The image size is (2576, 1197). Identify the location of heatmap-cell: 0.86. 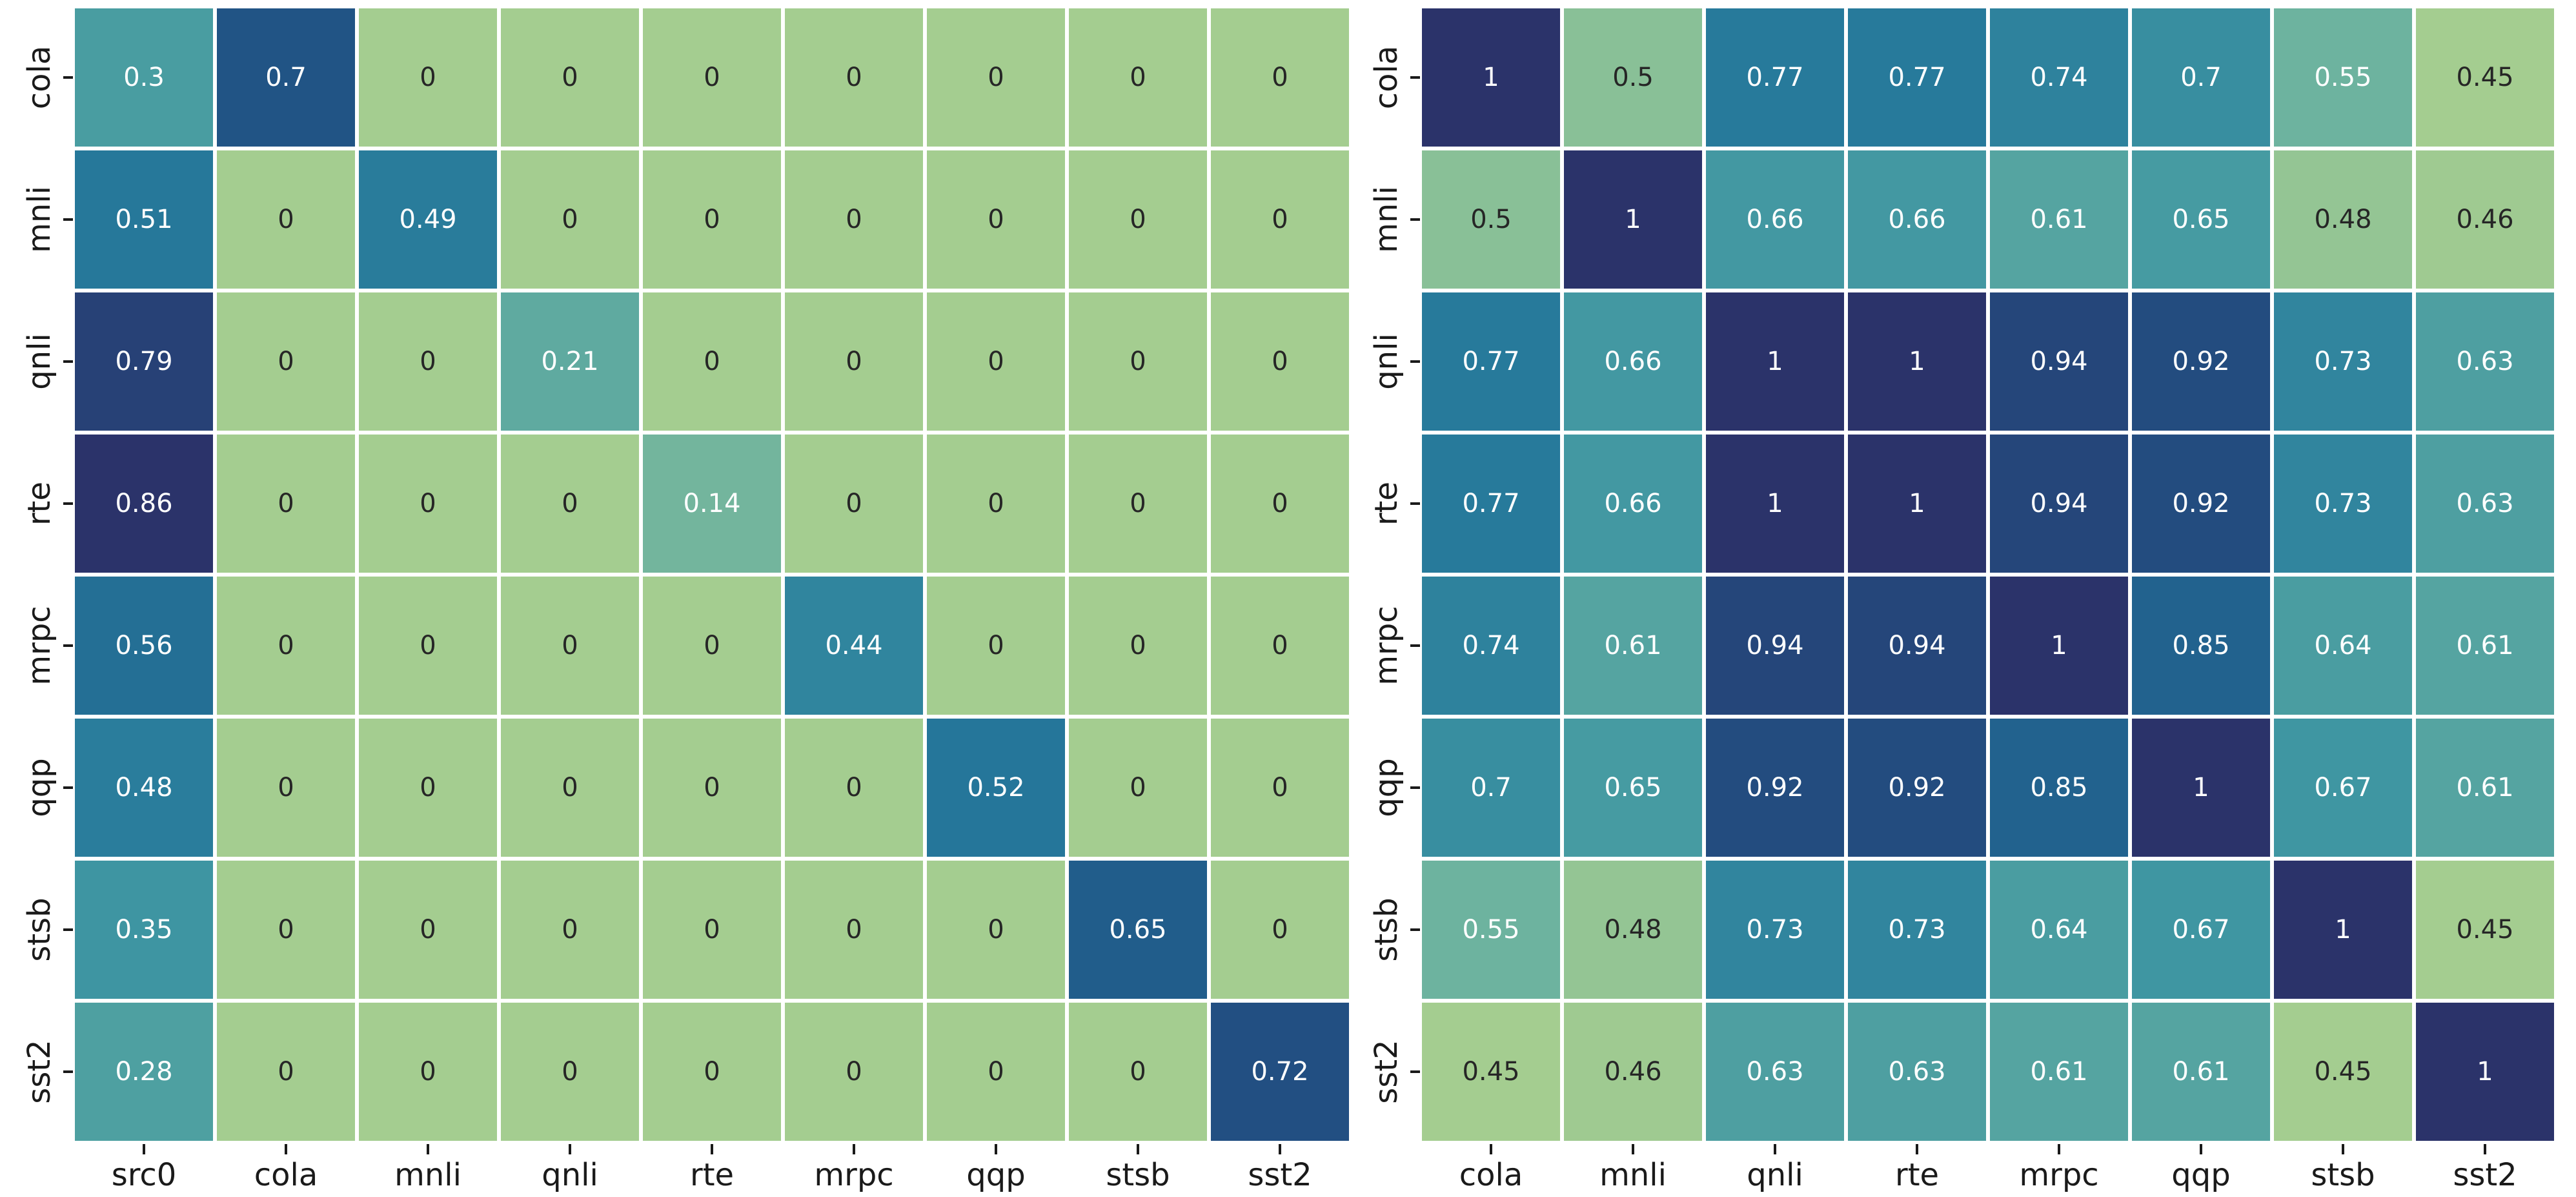
(144, 504).